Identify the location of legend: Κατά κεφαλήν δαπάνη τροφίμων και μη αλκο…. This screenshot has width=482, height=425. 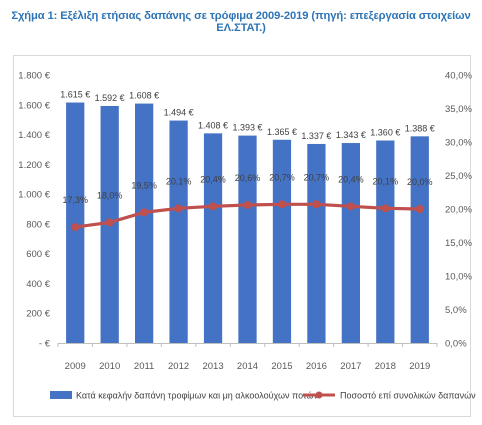
(263, 396).